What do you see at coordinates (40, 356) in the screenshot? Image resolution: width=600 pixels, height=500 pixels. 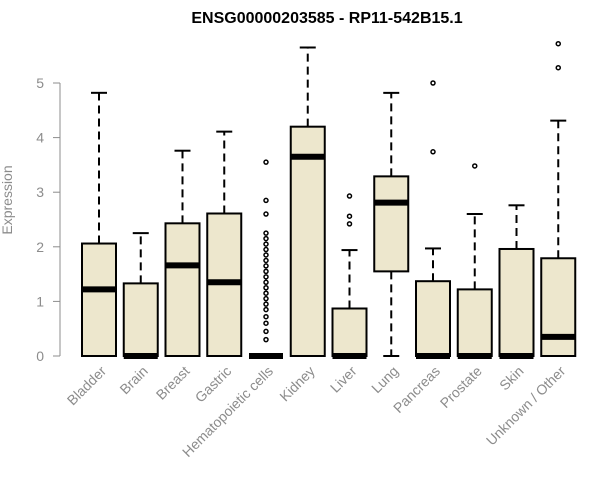 I see `y-tick-label: 0` at bounding box center [40, 356].